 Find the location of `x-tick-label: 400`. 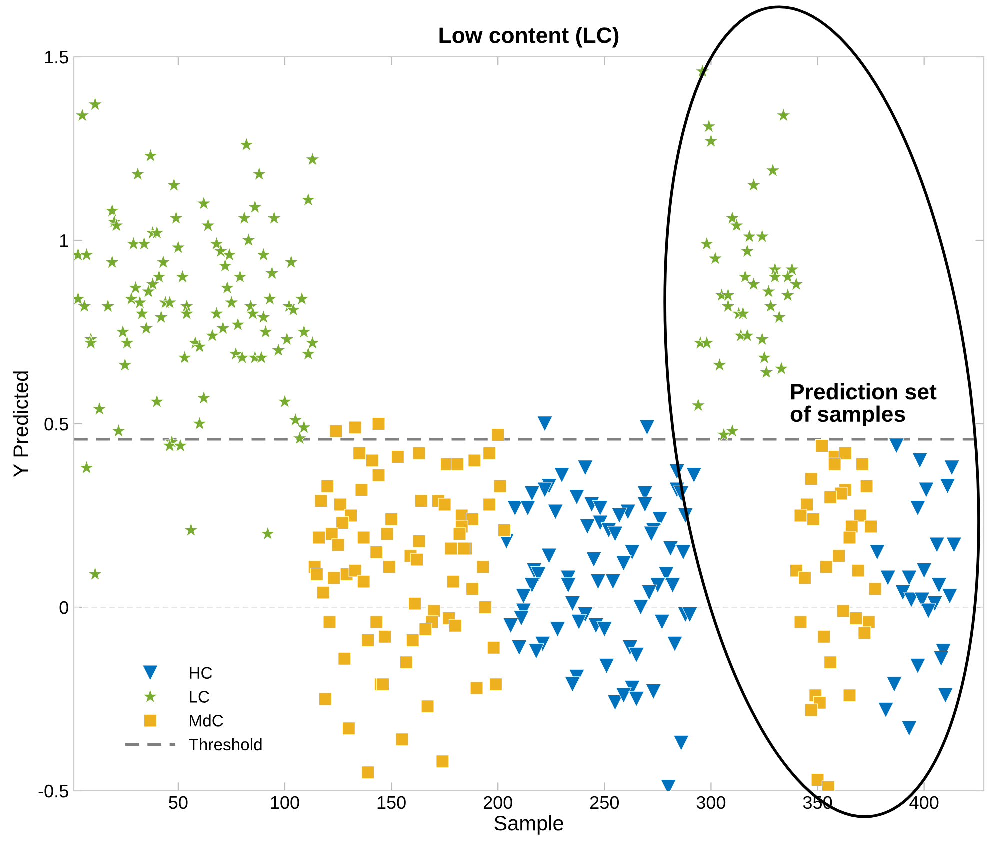

x-tick-label: 400 is located at coordinates (924, 803).